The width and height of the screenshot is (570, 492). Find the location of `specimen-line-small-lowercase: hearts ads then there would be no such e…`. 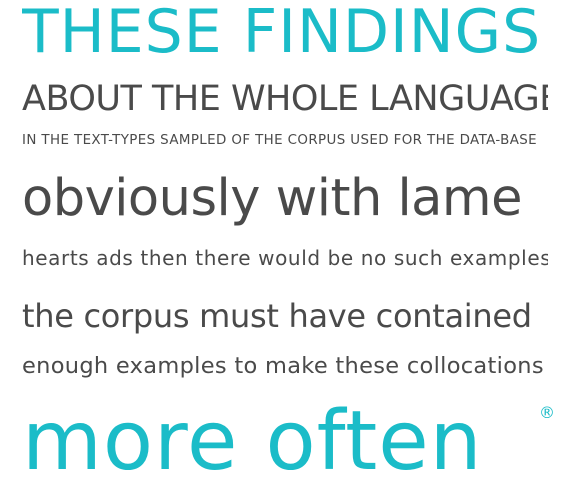

specimen-line-small-lowercase: hearts ads then there would be no such e… is located at coordinates (285, 258).